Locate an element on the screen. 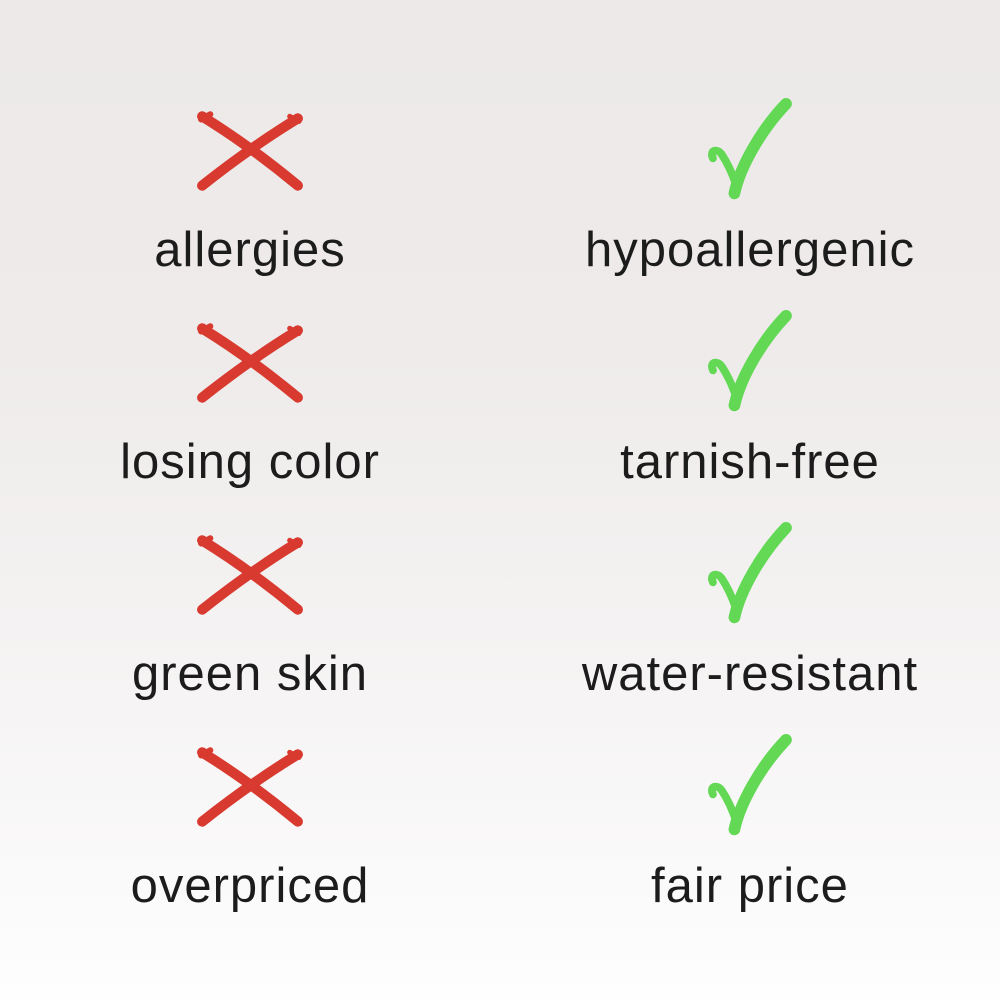  con-label: losing color is located at coordinates (250, 462).